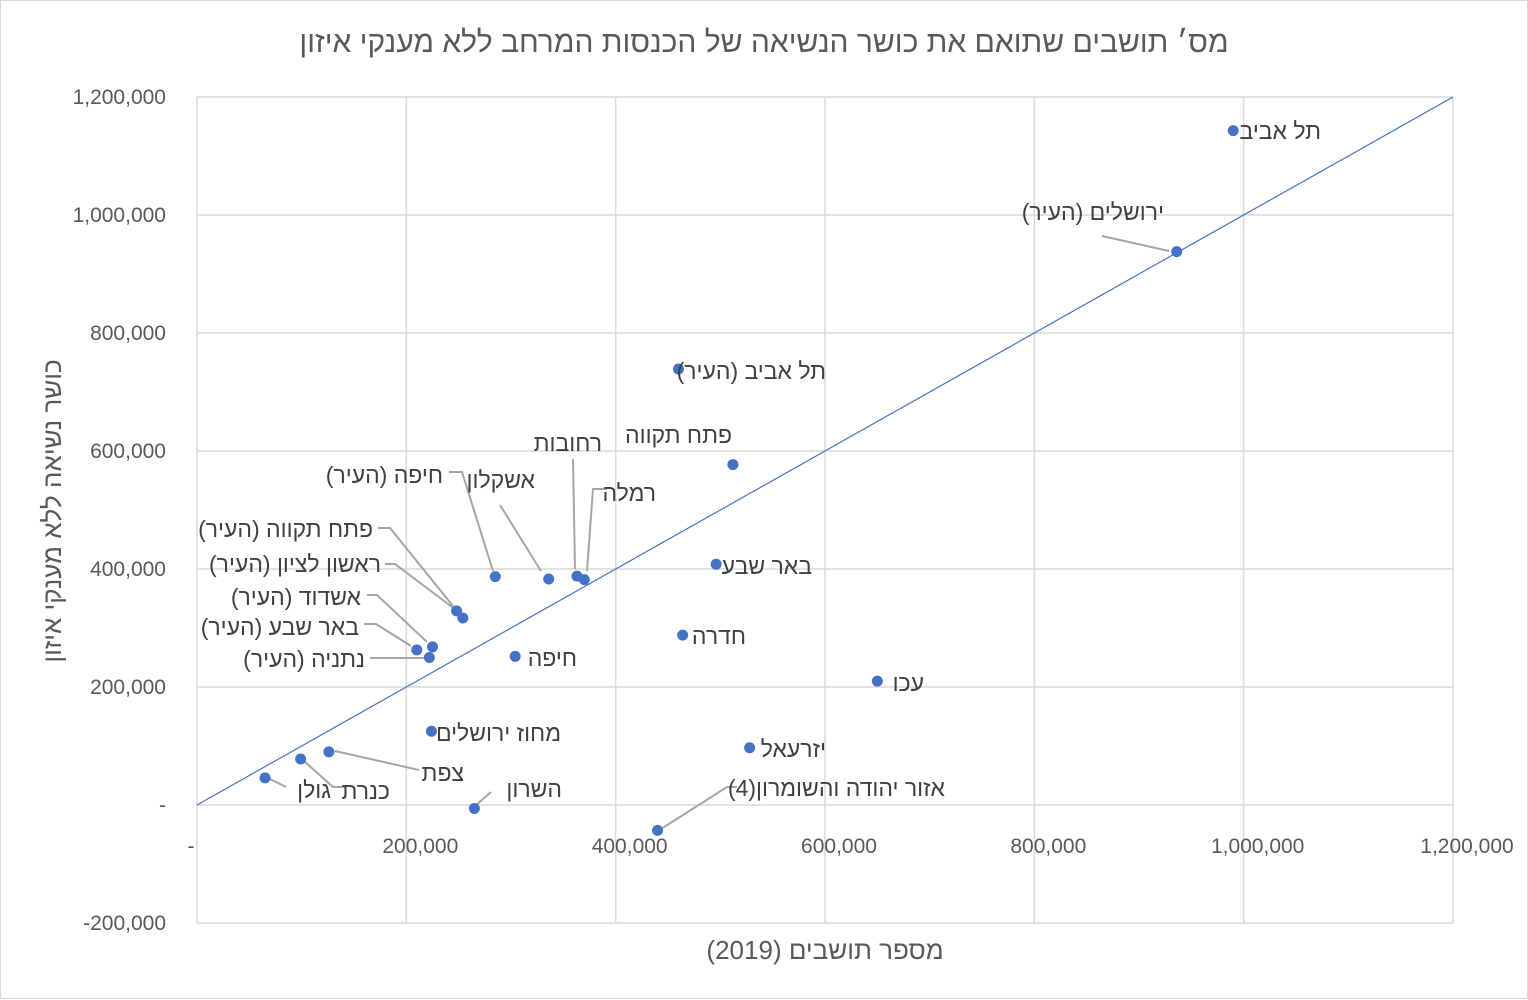 The image size is (1528, 1000). I want to click on data-label: נתניה (העיר), so click(304, 659).